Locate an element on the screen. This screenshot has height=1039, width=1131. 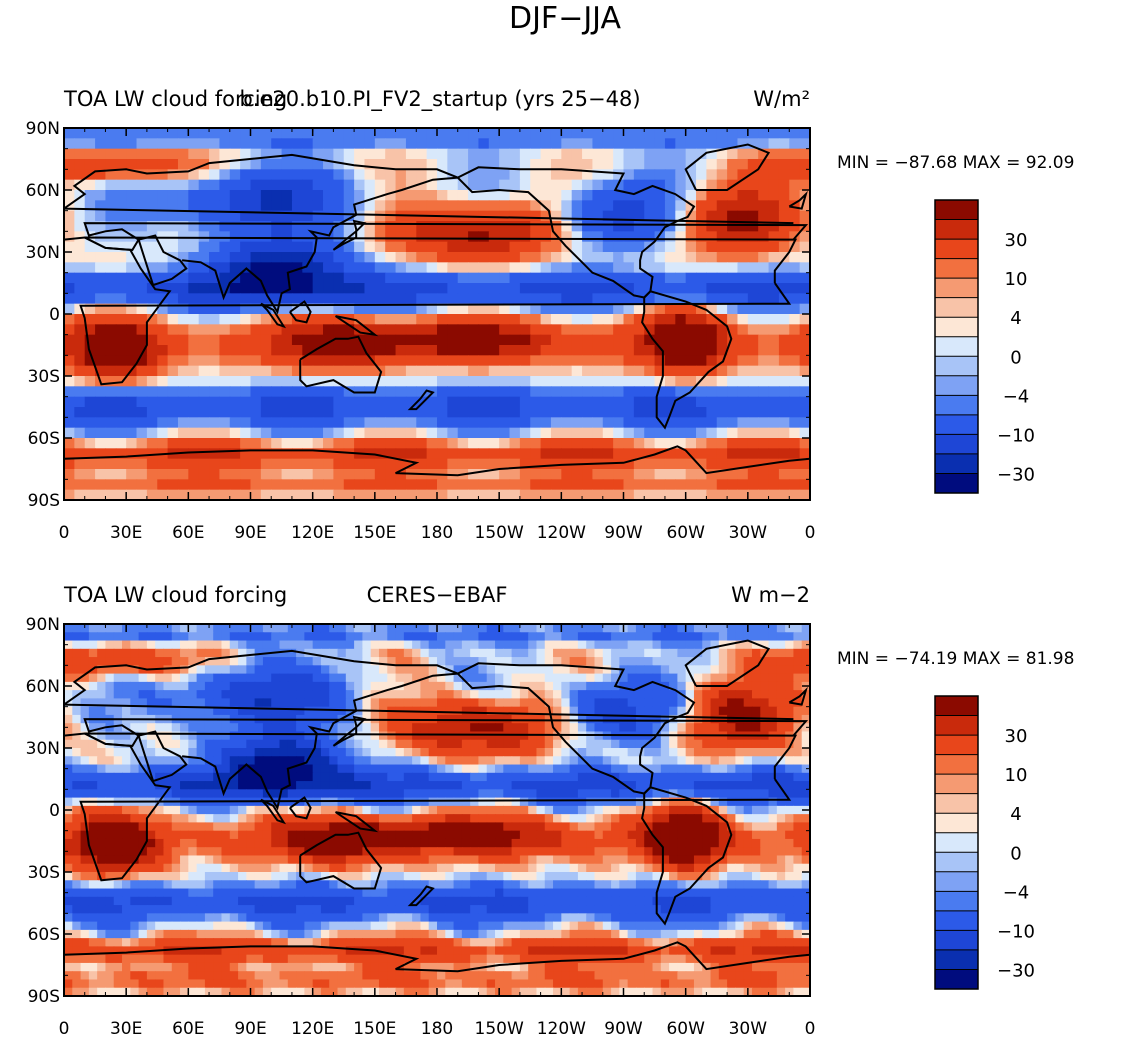
coastline is located at coordinates (341, 364).